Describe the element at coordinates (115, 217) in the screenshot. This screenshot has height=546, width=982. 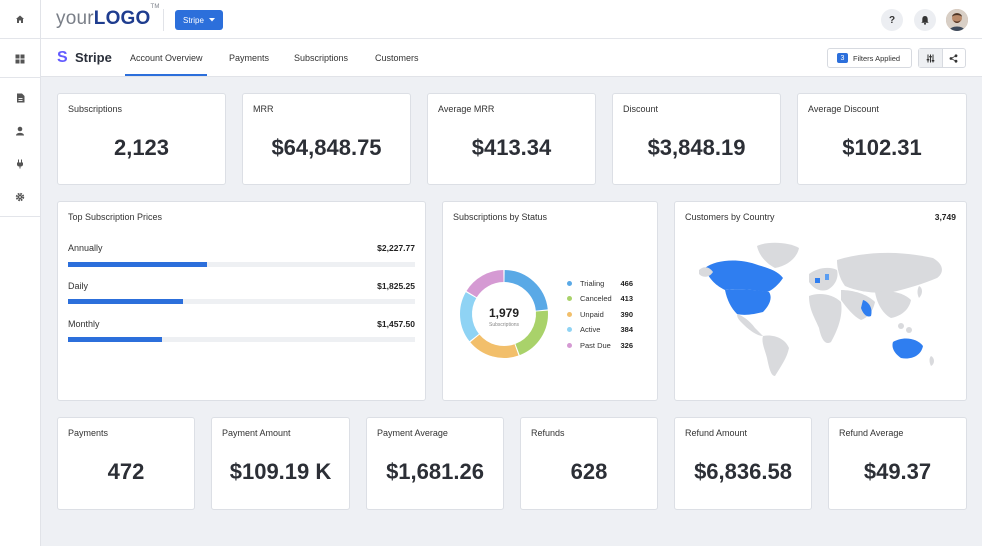
I see `card-title: Top Subscription Prices` at that location.